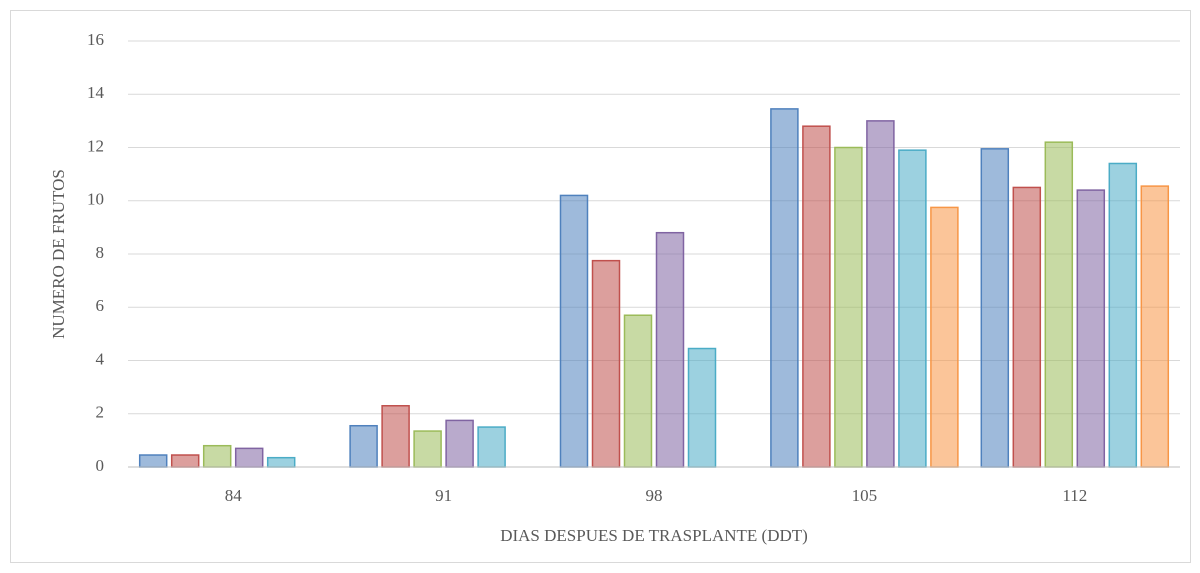  I want to click on x-tick-label: 98, so click(654, 495).